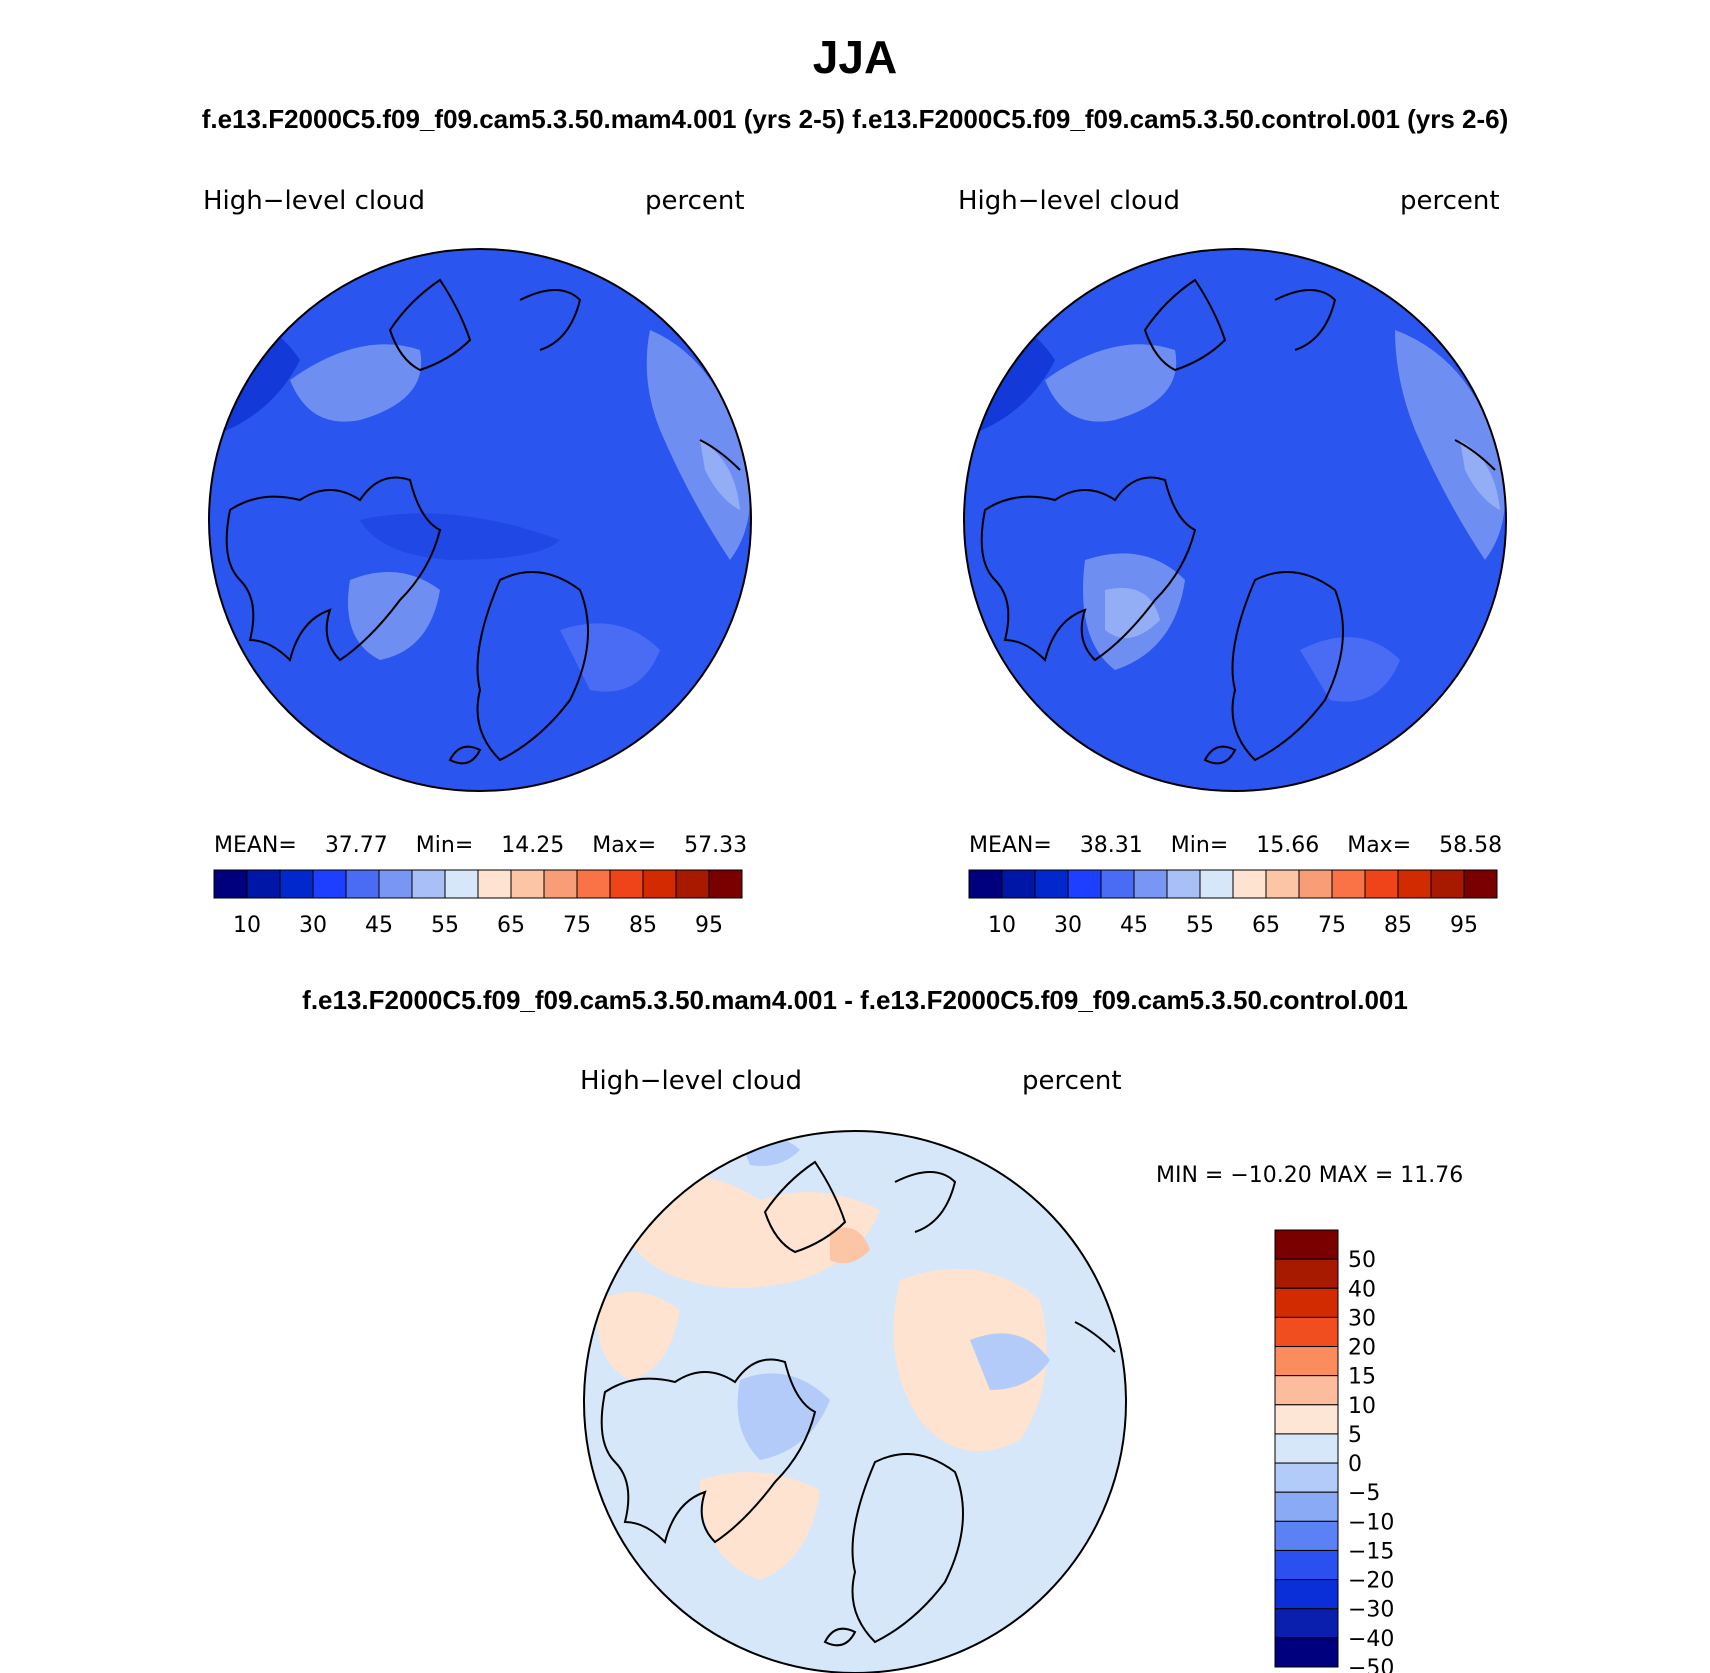  What do you see at coordinates (1350, 669) in the screenshot?
I see `panel2-mid-patch` at bounding box center [1350, 669].